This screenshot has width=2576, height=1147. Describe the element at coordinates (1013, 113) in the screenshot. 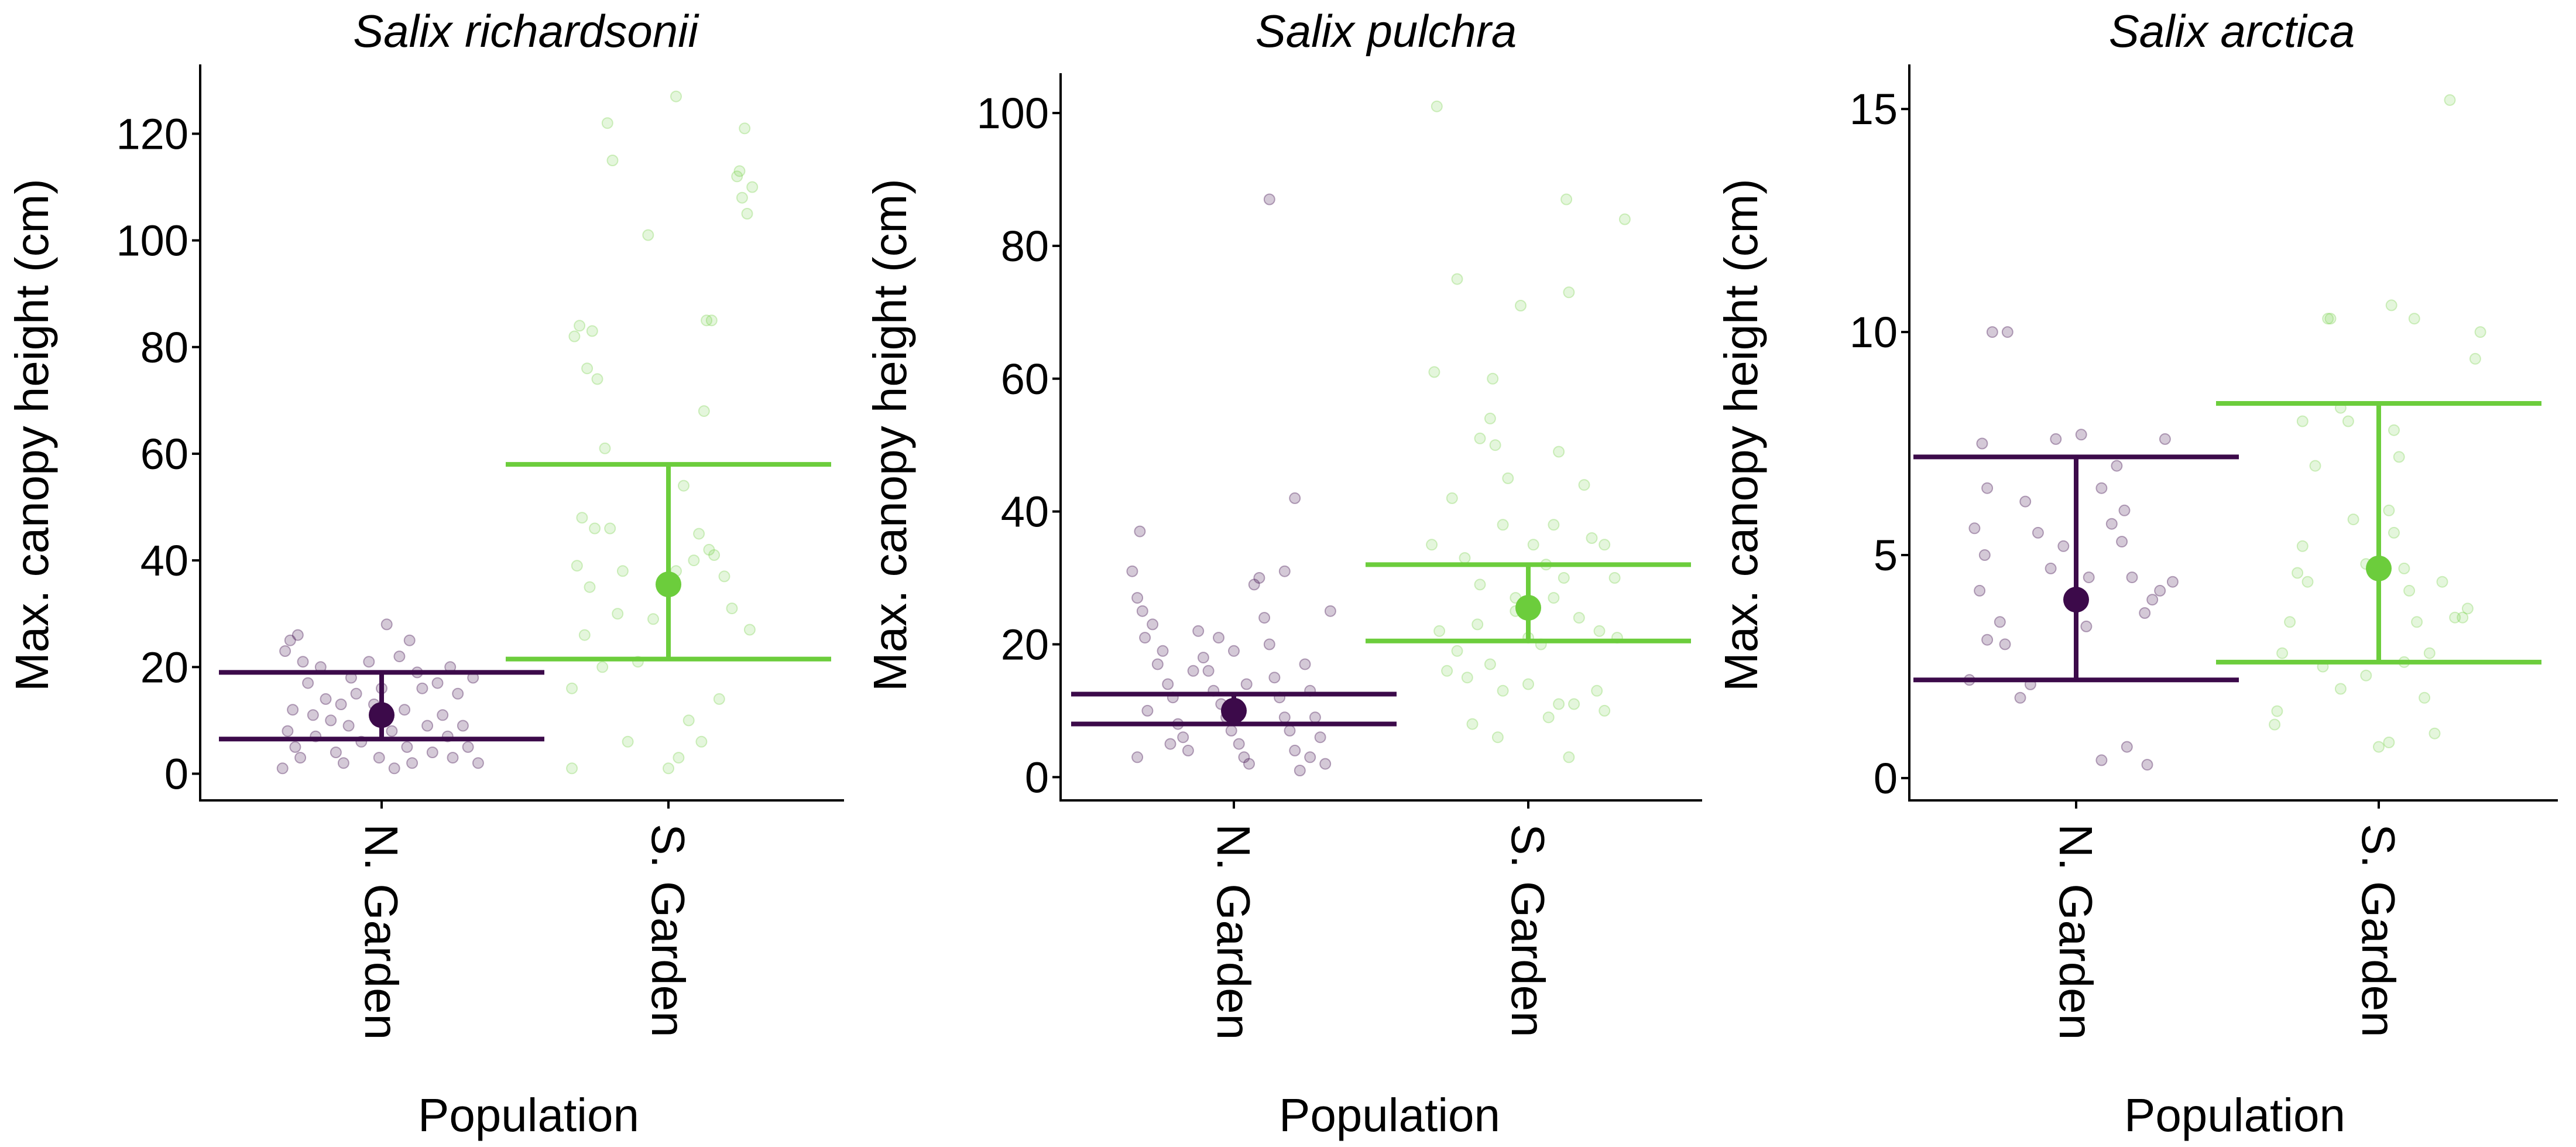

I see `y-tick-label: 100` at that location.